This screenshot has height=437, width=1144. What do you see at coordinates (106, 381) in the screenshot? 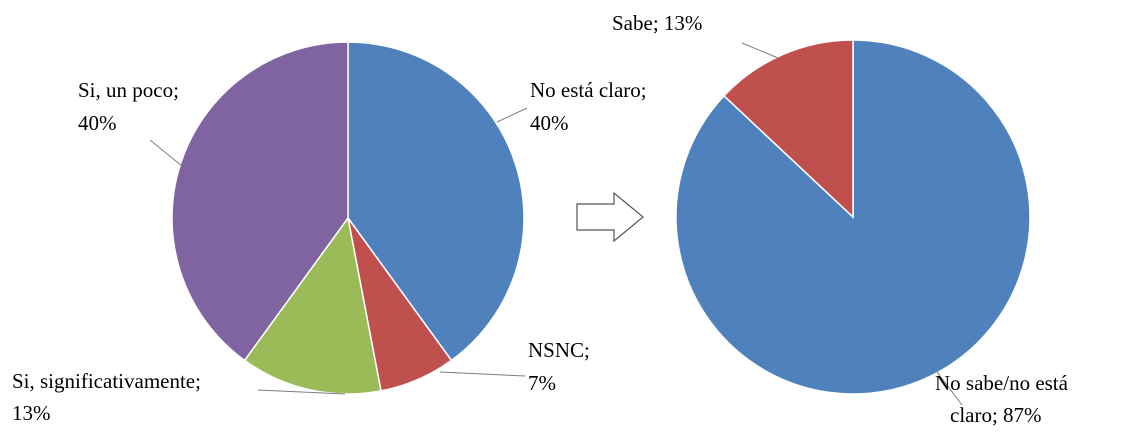
I see `data-label: Si, significativamente;` at bounding box center [106, 381].